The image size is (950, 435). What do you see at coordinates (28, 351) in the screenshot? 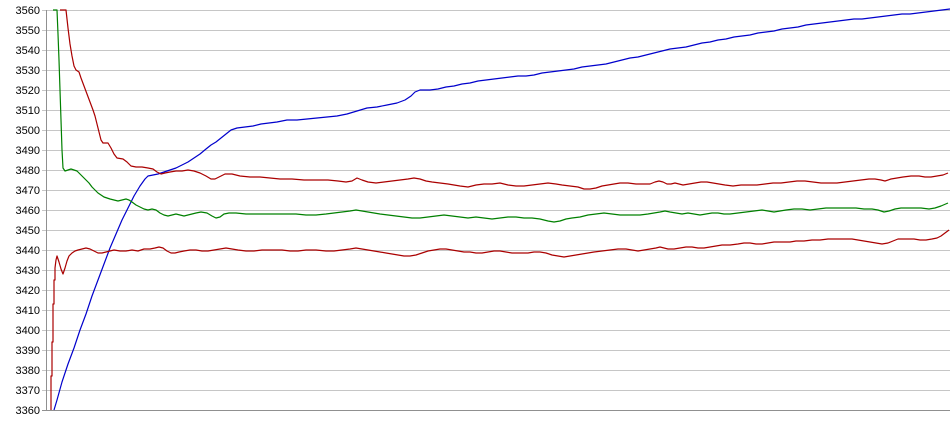
I see `y-axis-label: 3390` at bounding box center [28, 351].